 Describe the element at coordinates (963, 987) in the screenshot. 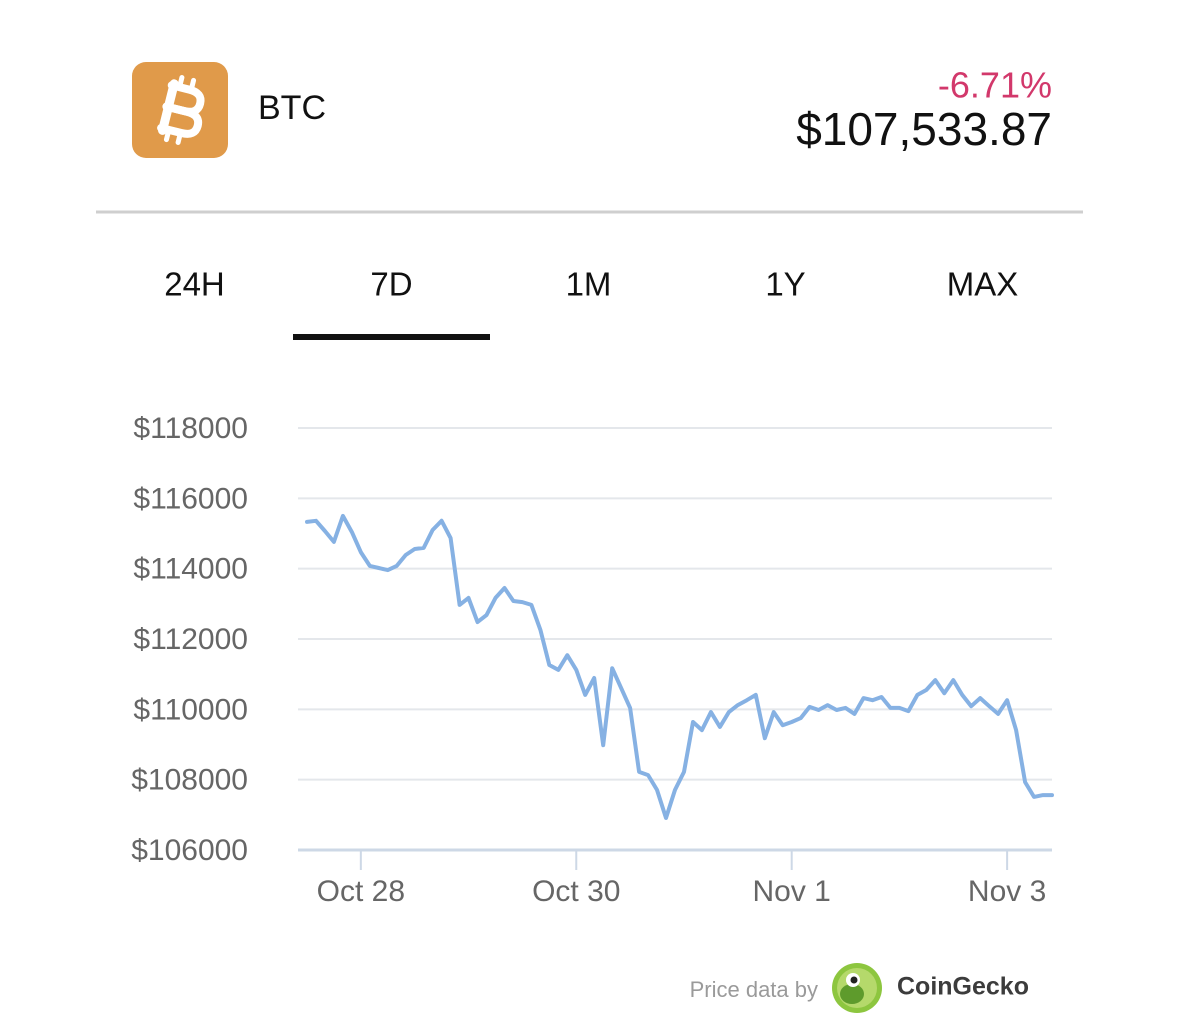

I see `brand-text: CoinGecko` at that location.